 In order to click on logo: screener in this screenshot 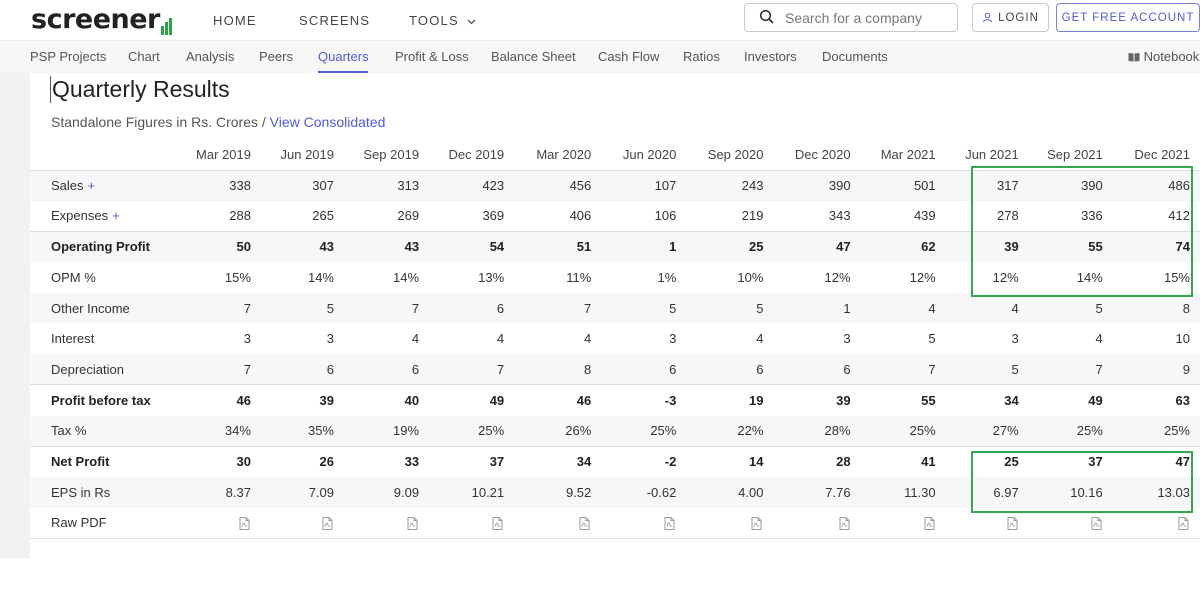, I will do `click(102, 19)`.